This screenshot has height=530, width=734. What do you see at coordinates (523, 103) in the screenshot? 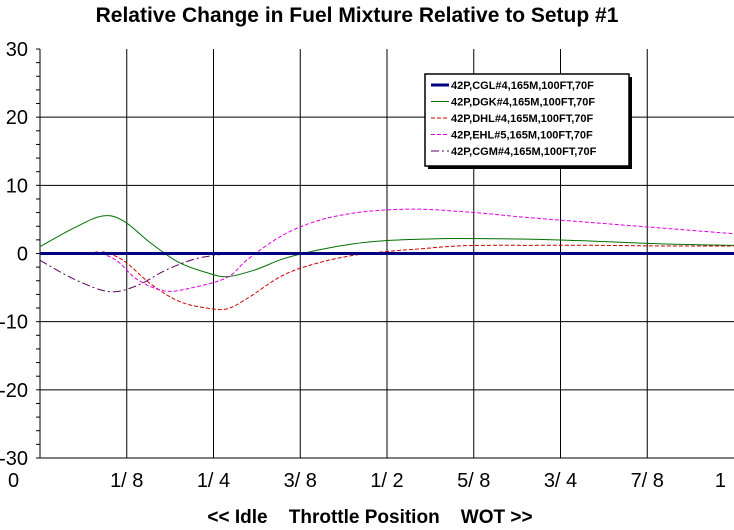
I see `legend-label: 42P,DGK#4,165M,100FT,70F` at bounding box center [523, 103].